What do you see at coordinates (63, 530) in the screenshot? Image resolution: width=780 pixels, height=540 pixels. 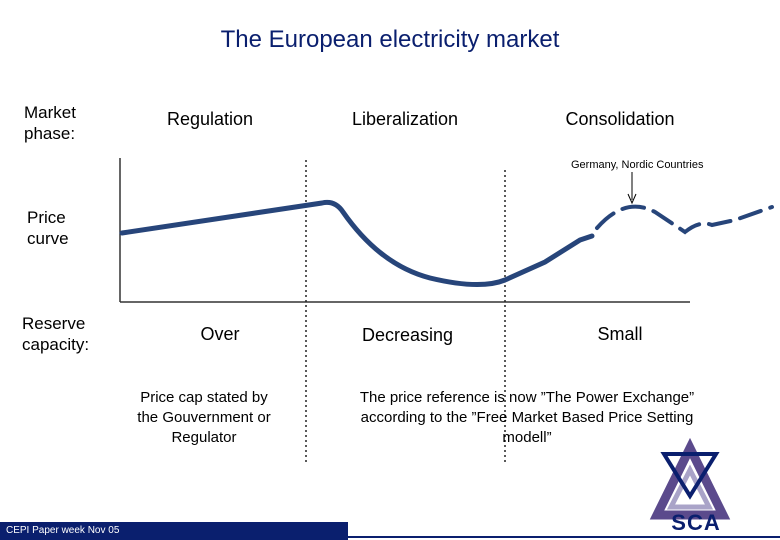 I see `footer-text: CEPI Paper week Nov 05` at bounding box center [63, 530].